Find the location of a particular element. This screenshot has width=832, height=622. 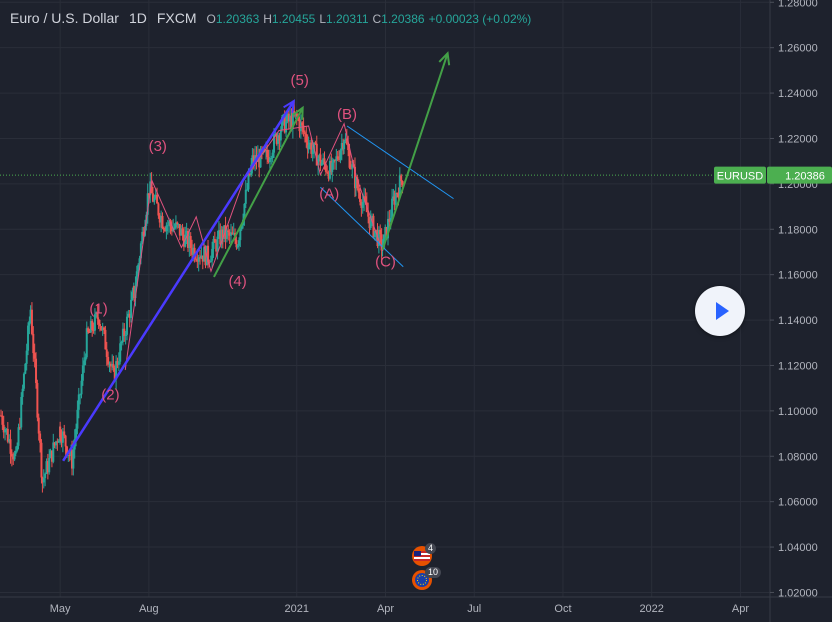

price-tag-symbol: EURUSD is located at coordinates (740, 177).